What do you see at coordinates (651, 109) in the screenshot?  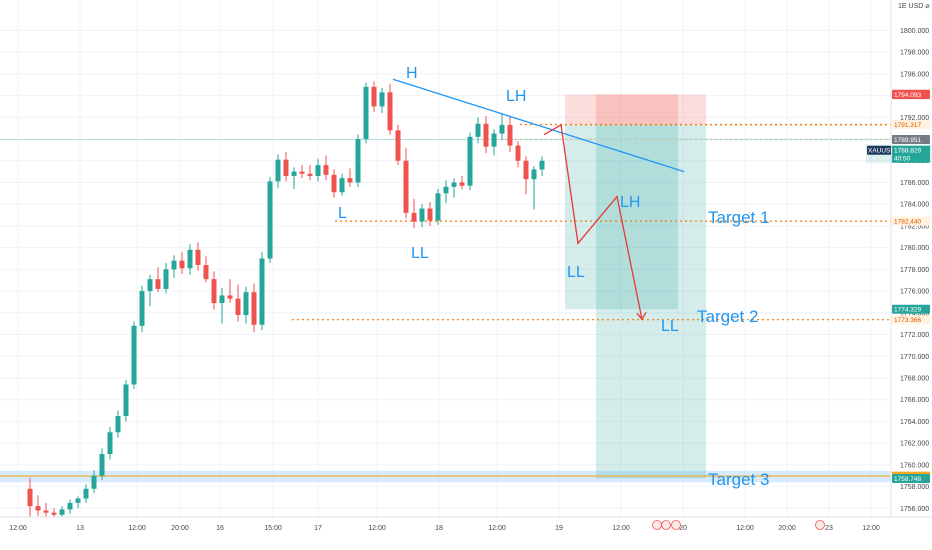 I see `position-b-stop-zone` at bounding box center [651, 109].